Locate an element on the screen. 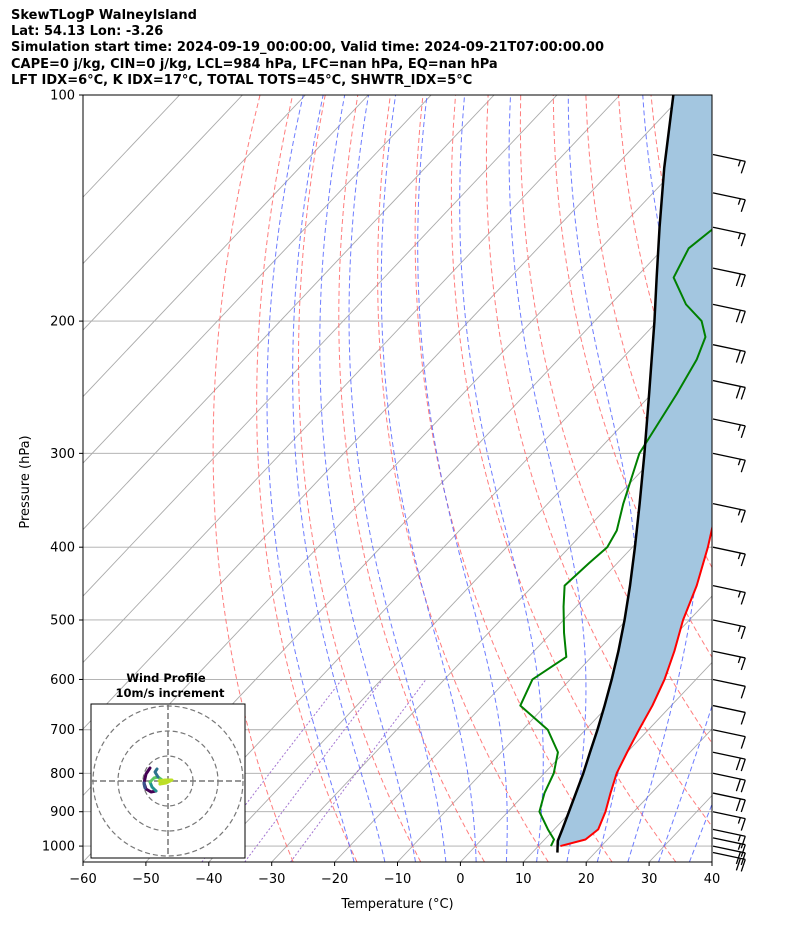 This screenshot has width=794, height=937. y-tick-label: 800 is located at coordinates (62, 774).